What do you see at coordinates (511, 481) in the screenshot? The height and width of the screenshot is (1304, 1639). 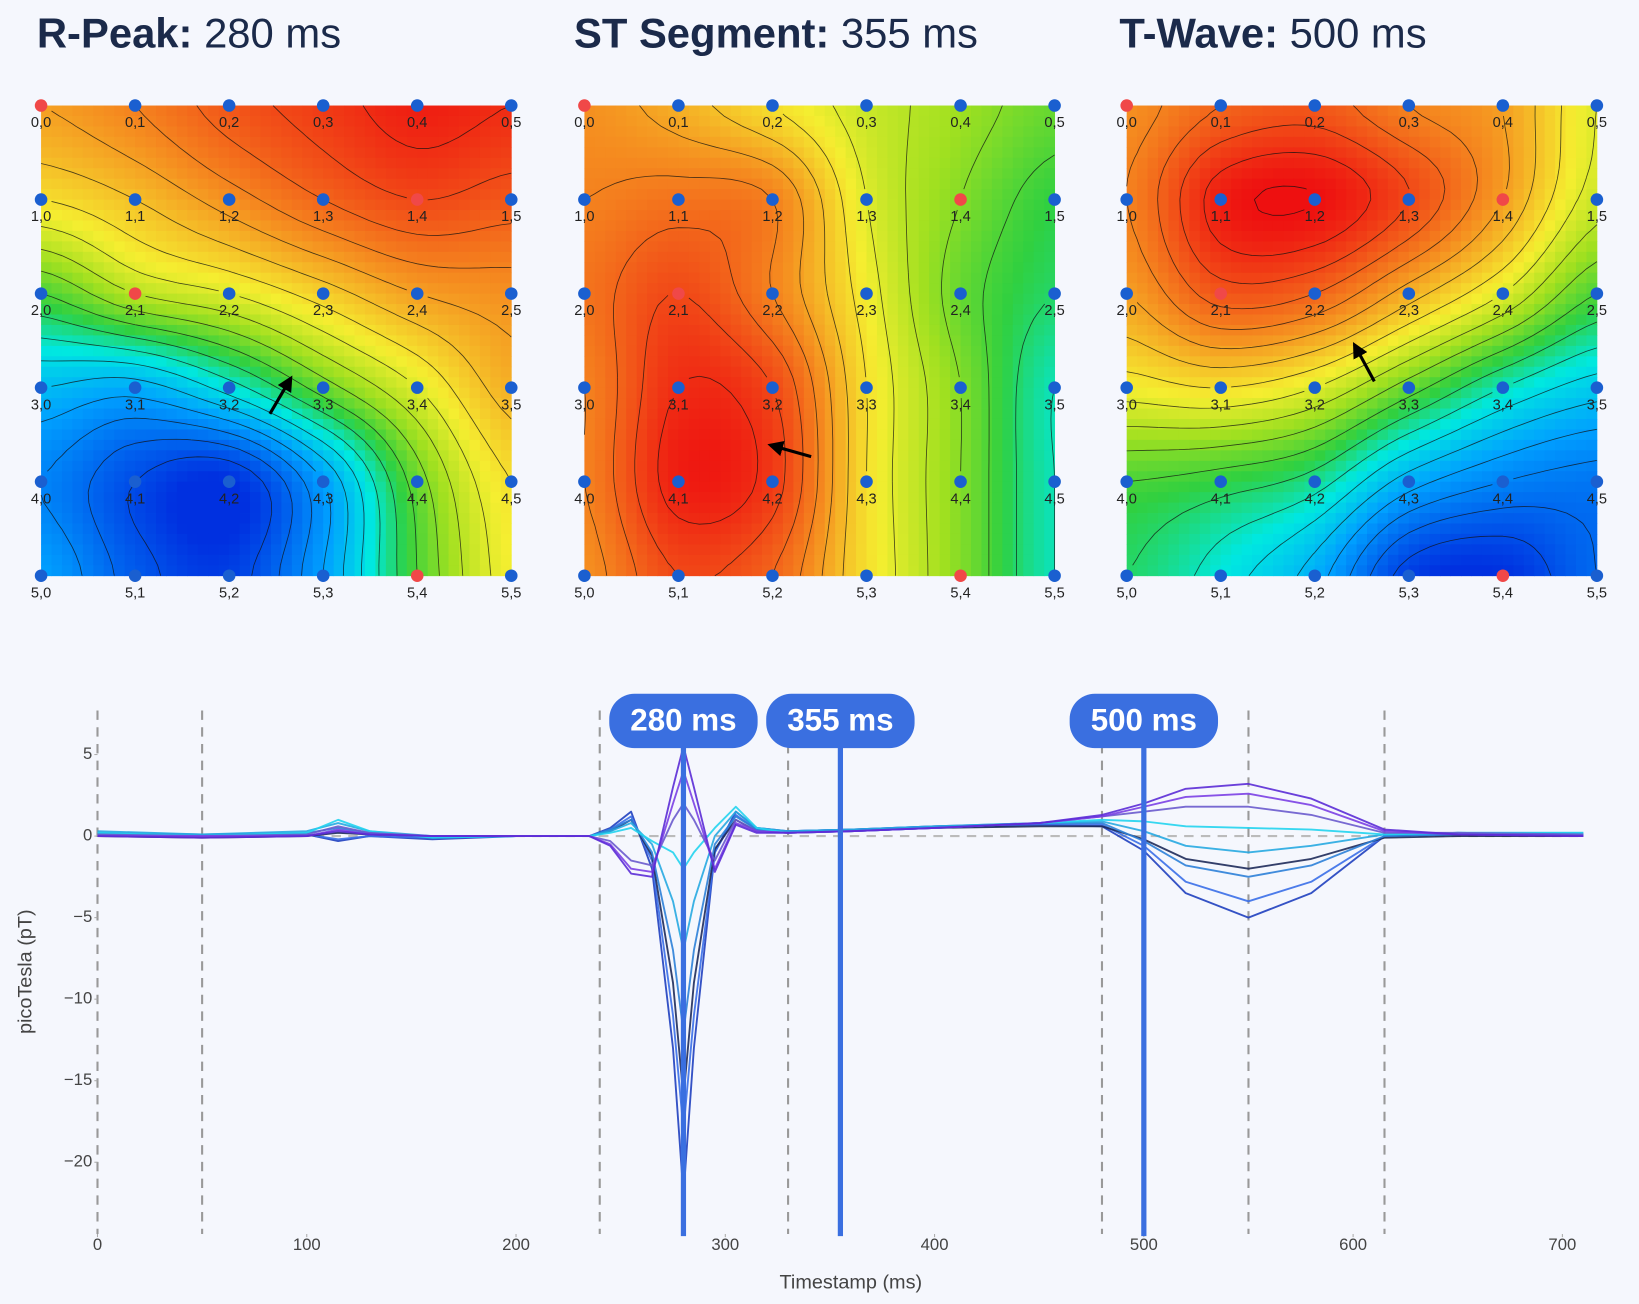 I see `sensor` at bounding box center [511, 481].